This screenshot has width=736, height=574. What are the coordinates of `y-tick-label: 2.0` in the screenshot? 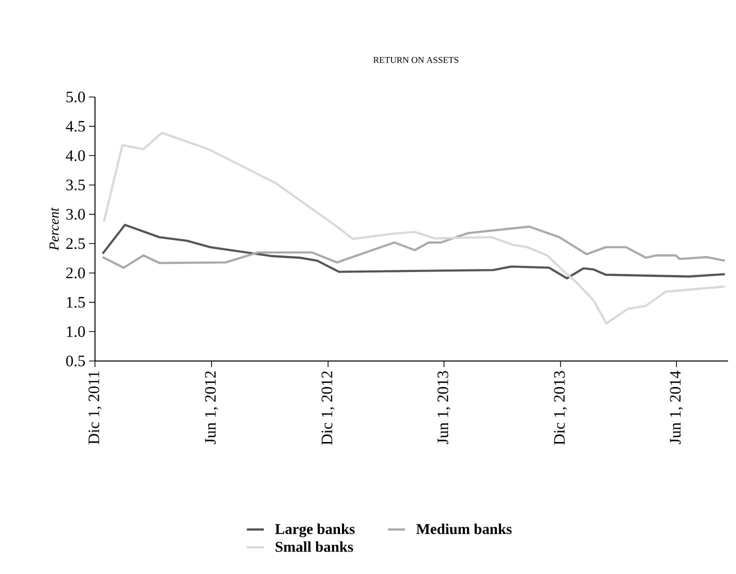 It's located at (75, 273).